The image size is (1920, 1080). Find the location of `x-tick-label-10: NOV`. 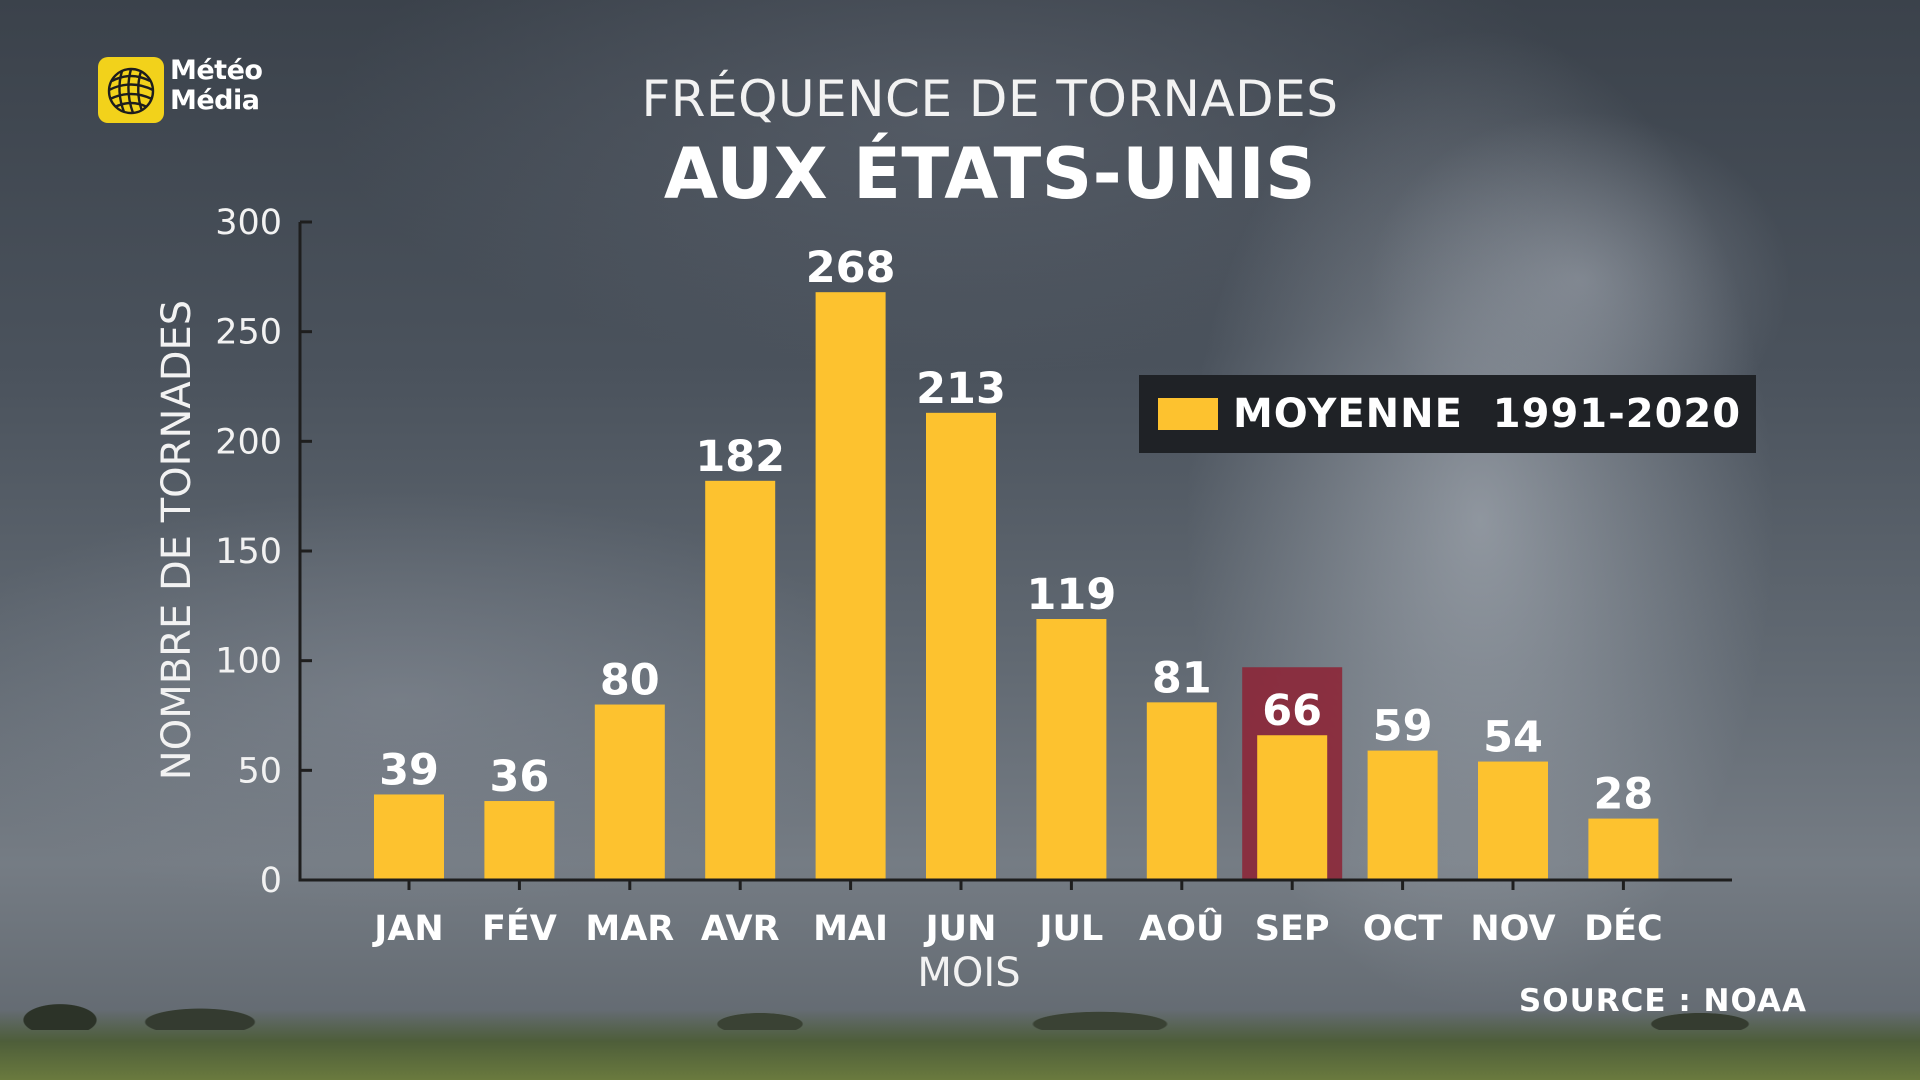

x-tick-label-10: NOV is located at coordinates (1512, 929).